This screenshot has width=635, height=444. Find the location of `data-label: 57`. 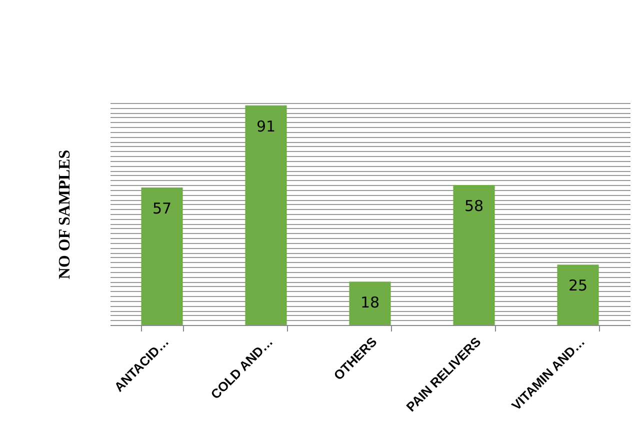

data-label: 57 is located at coordinates (162, 208).